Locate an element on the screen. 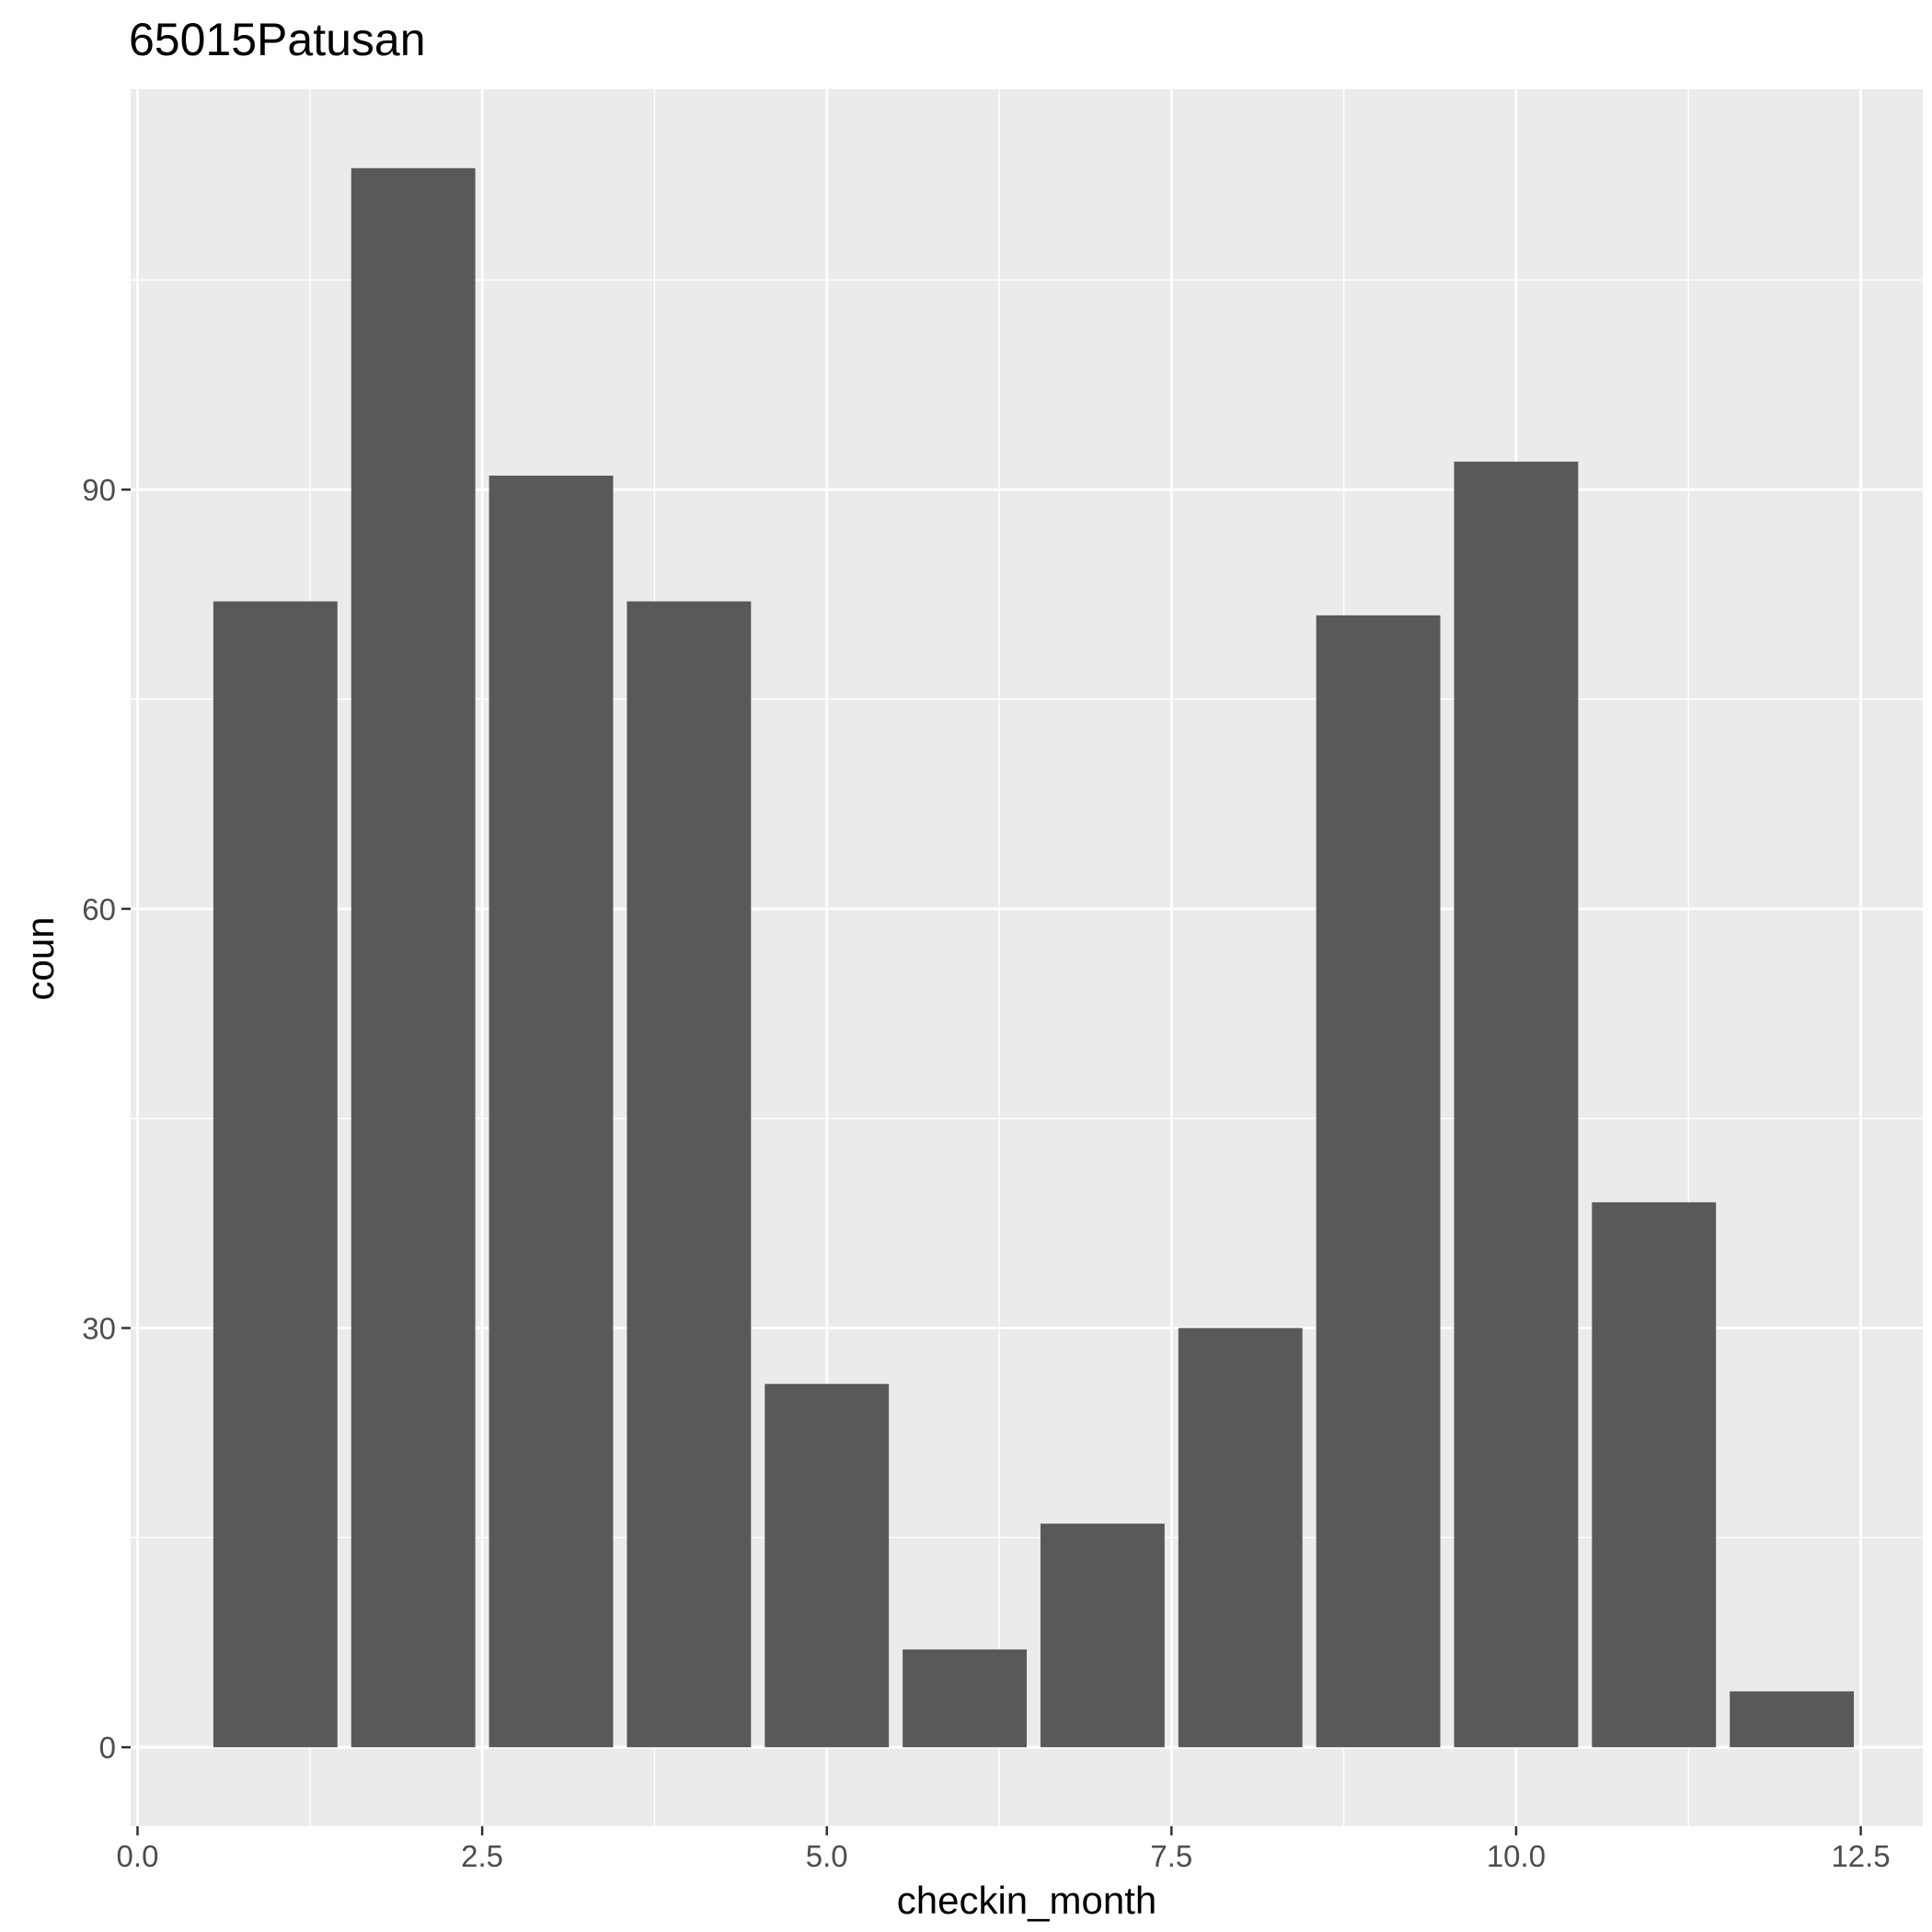  x-tick-label: 2.5 is located at coordinates (482, 1856).